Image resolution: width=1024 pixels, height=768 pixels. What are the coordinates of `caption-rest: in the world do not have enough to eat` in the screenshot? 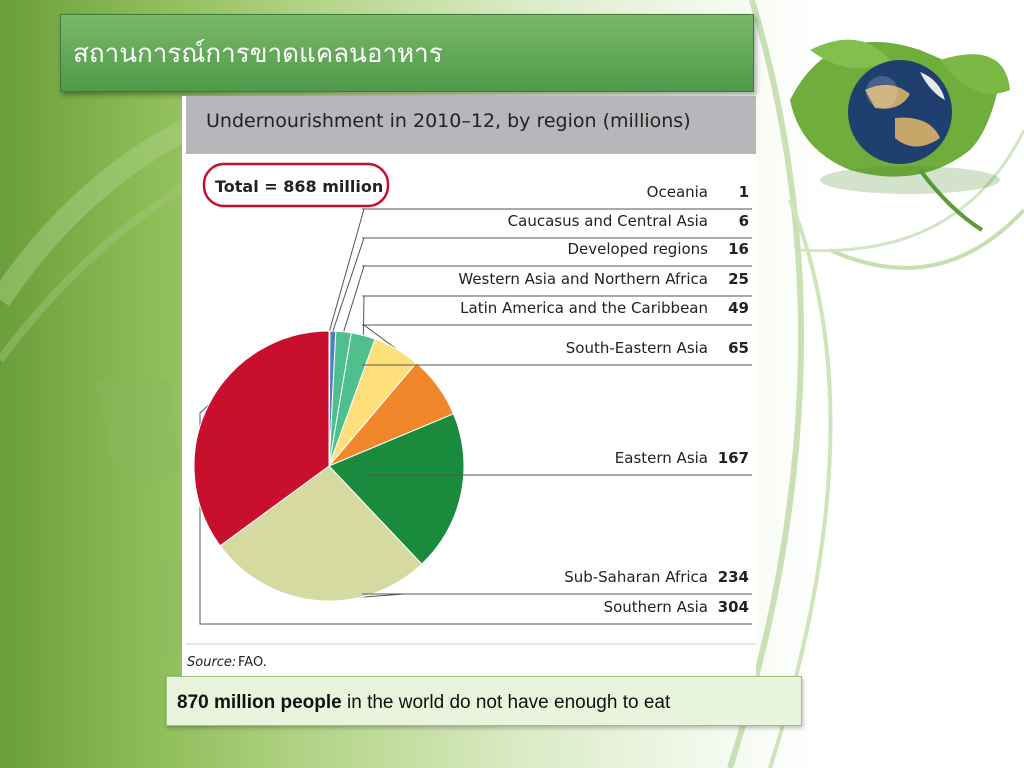 It's located at (506, 702).